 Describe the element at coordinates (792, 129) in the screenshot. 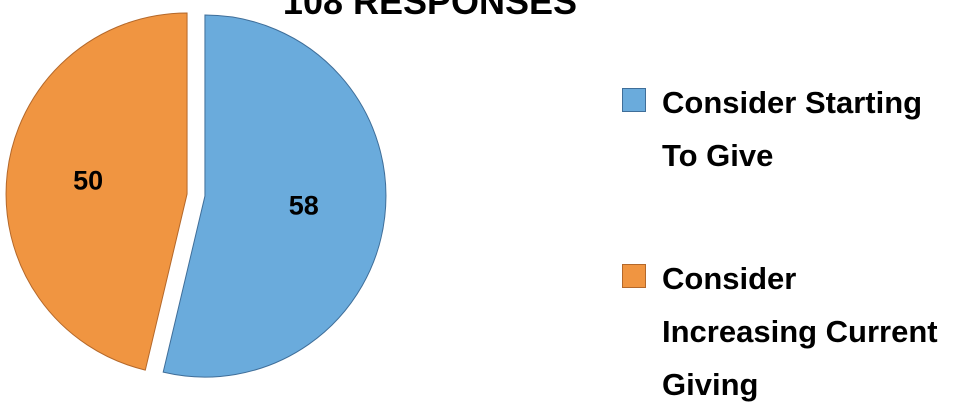

I see `legend-label: Consider Starting To Give` at that location.